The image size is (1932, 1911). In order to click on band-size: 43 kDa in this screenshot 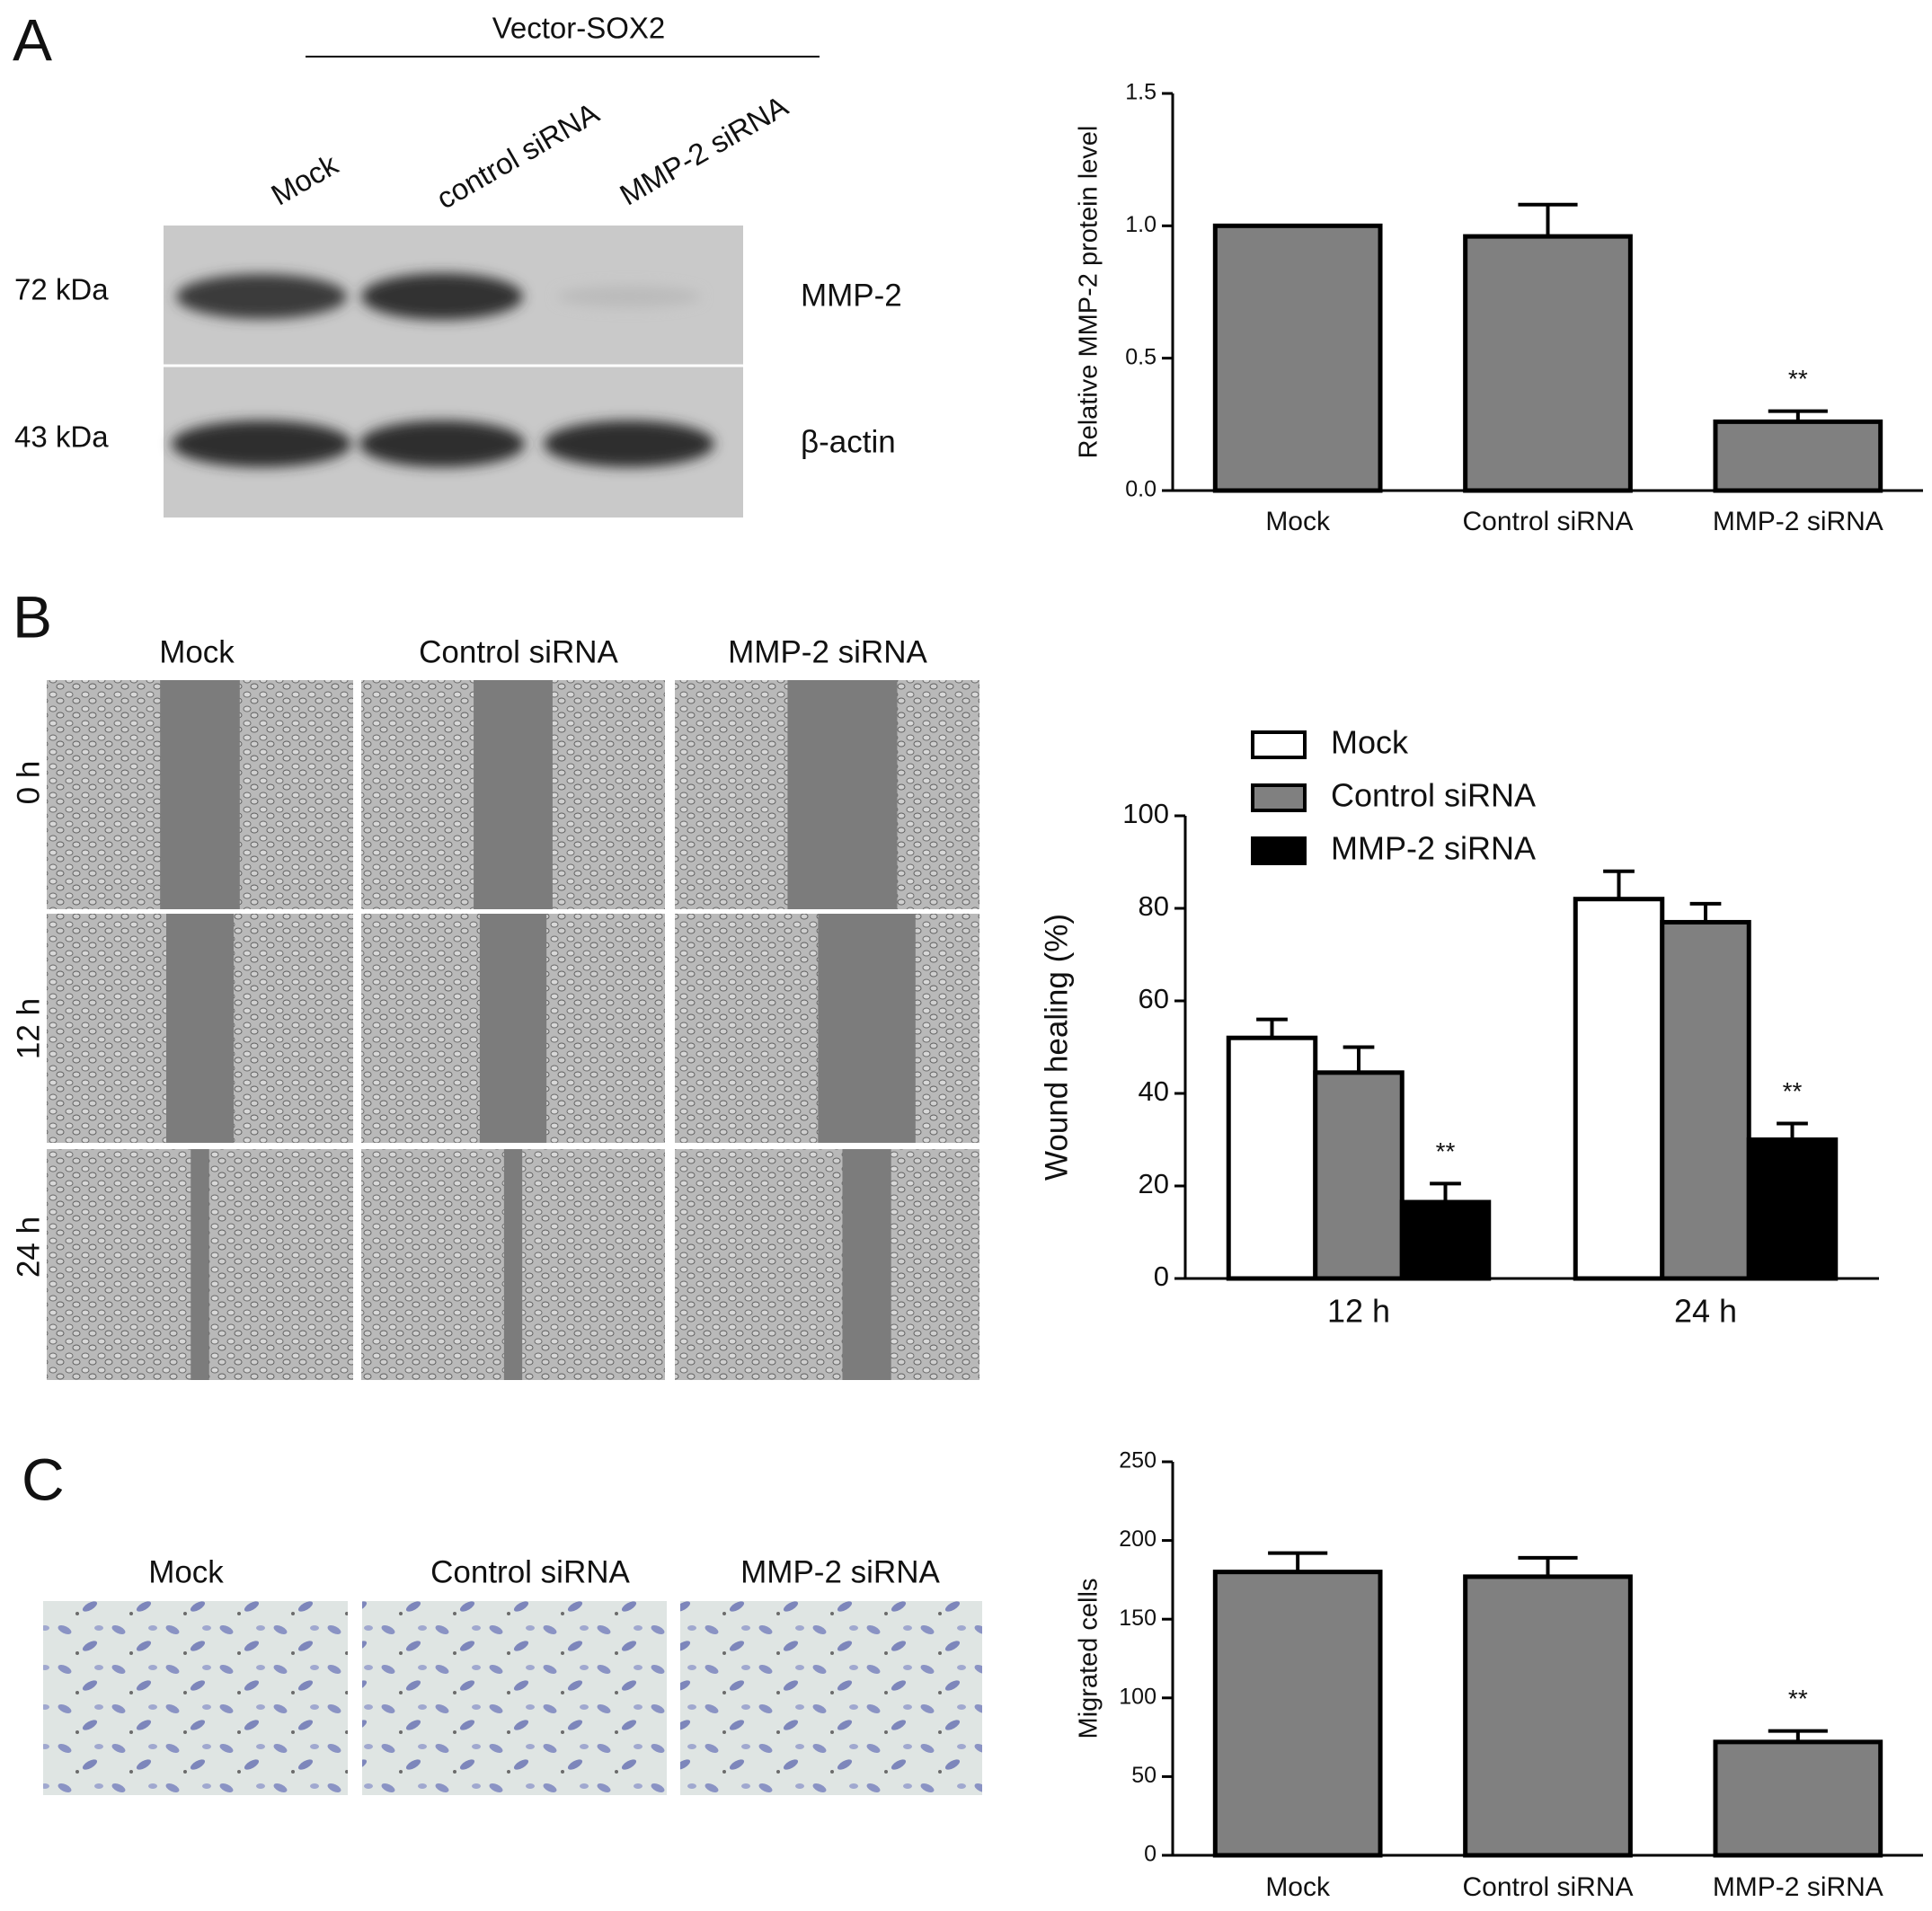, I will do `click(61, 437)`.